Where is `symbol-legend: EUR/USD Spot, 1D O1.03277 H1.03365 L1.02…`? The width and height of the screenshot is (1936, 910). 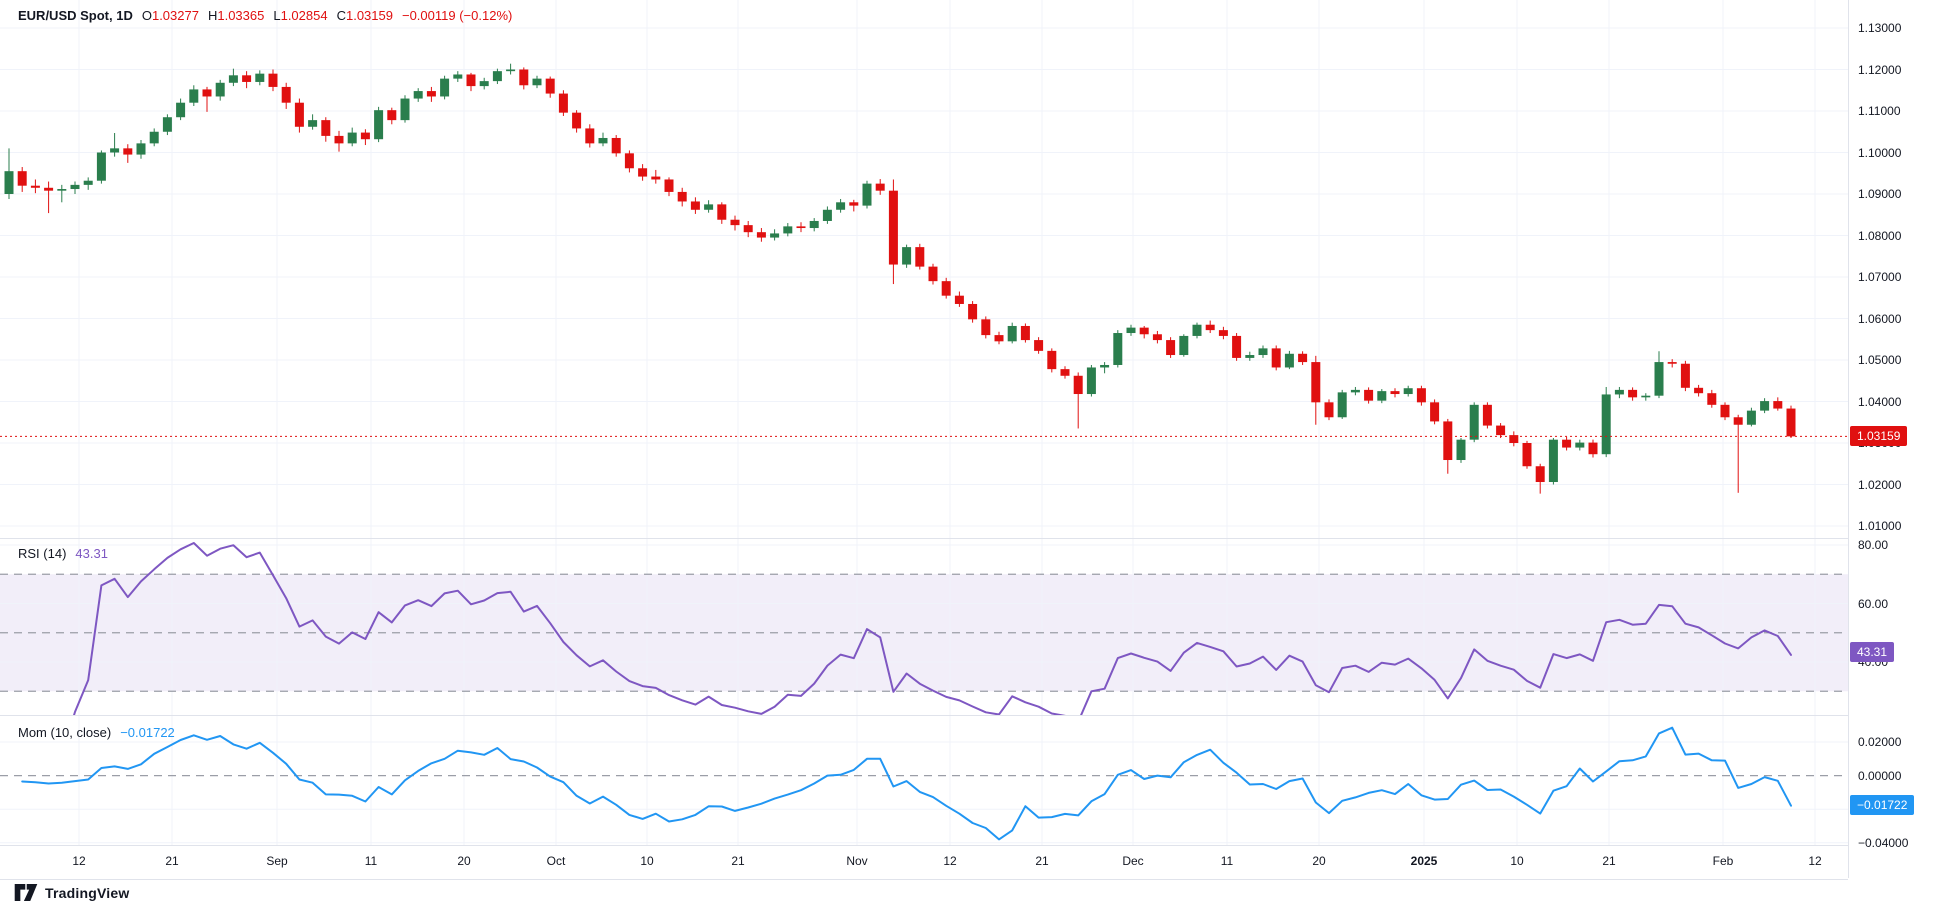 symbol-legend: EUR/USD Spot, 1D O1.03277 H1.03365 L1.02… is located at coordinates (265, 15).